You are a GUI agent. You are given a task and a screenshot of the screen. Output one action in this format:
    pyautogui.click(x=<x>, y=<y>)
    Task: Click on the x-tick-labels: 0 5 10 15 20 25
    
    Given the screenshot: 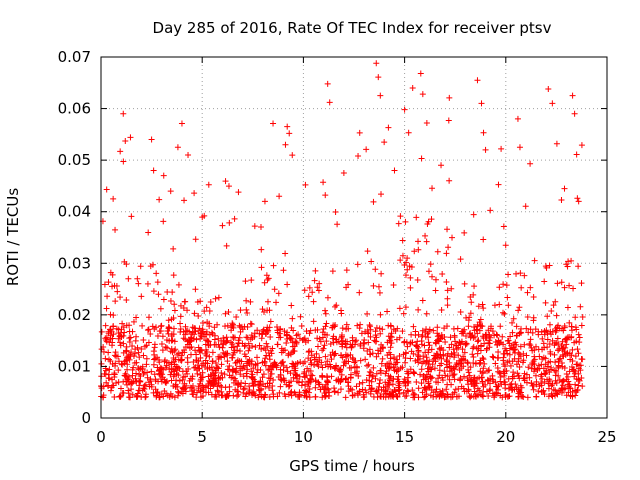 What is the action you would take?
    pyautogui.click(x=356, y=437)
    